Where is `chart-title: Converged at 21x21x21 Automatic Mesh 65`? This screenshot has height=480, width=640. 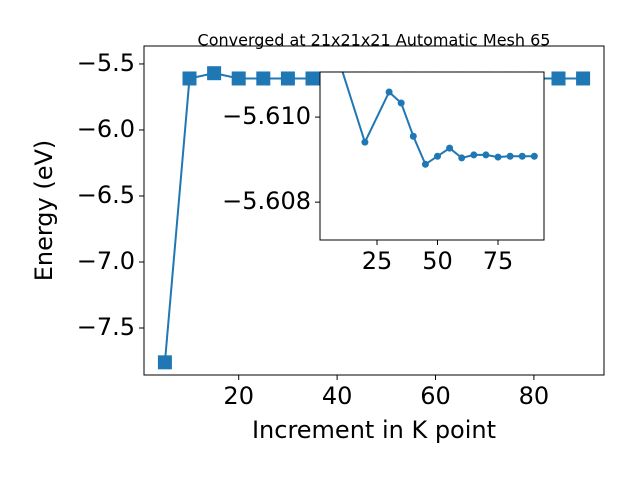
chart-title: Converged at 21x21x21 Automatic Mesh 65 is located at coordinates (374, 40).